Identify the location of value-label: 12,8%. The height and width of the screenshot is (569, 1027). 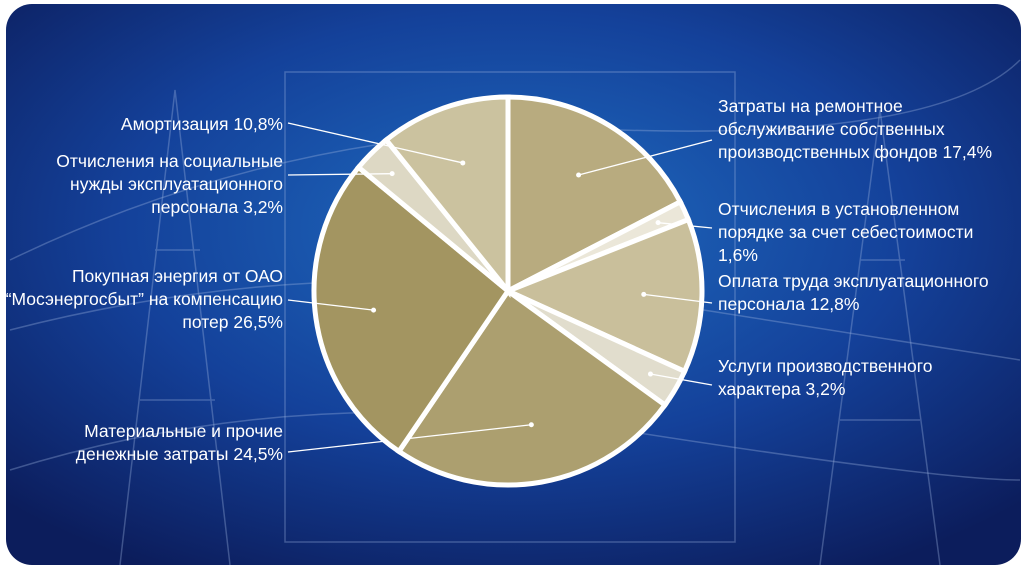
(834, 304).